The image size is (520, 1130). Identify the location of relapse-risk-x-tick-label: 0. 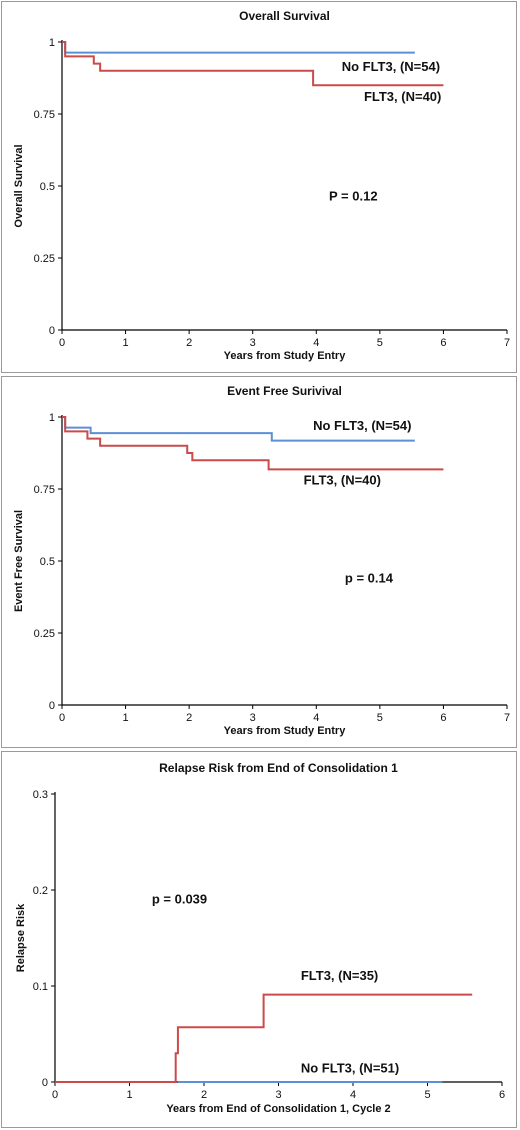
(55, 1095).